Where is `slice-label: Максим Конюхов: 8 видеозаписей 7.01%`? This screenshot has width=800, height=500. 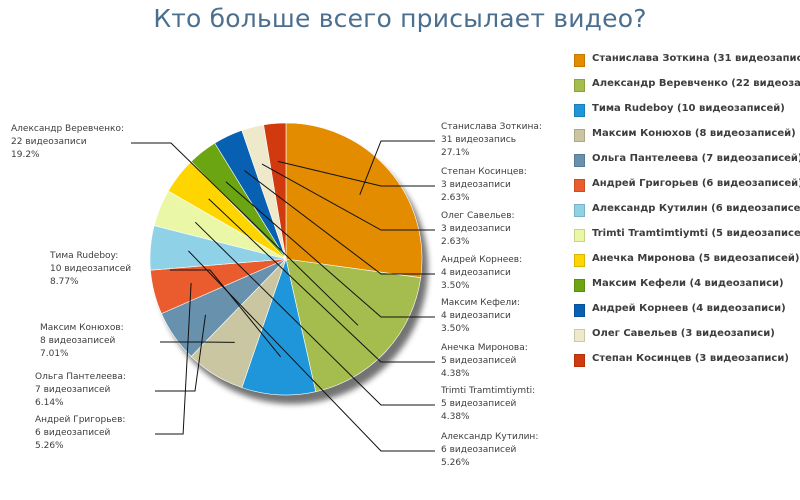 slice-label: Максим Конюхов: 8 видеозаписей 7.01% is located at coordinates (82, 341).